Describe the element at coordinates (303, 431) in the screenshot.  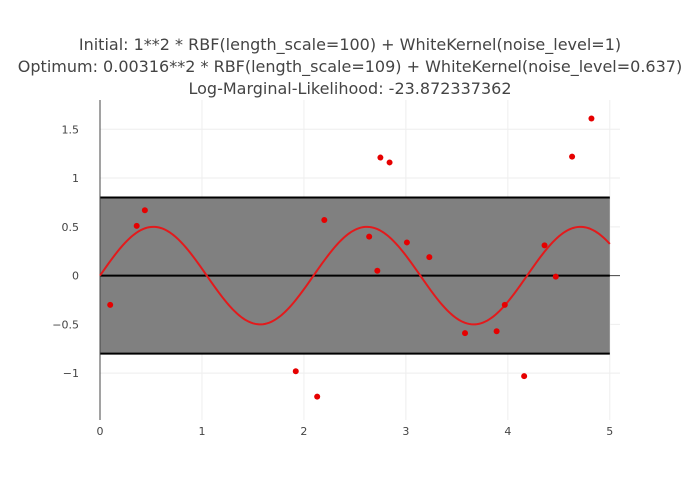
I see `x-tick-label-2: 2` at that location.